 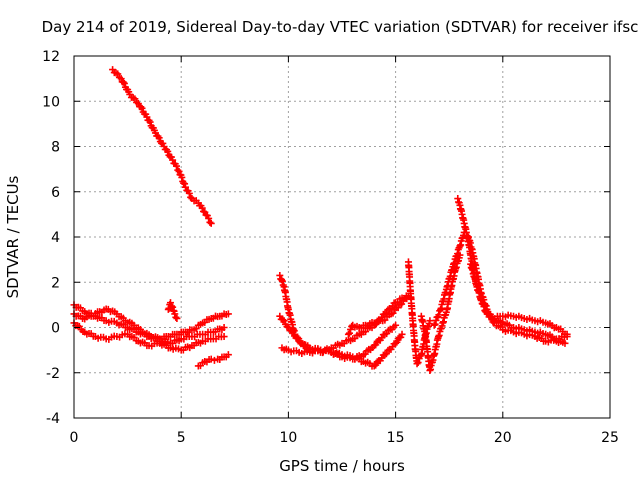 I want to click on x-tick-label: 10, so click(x=288, y=438).